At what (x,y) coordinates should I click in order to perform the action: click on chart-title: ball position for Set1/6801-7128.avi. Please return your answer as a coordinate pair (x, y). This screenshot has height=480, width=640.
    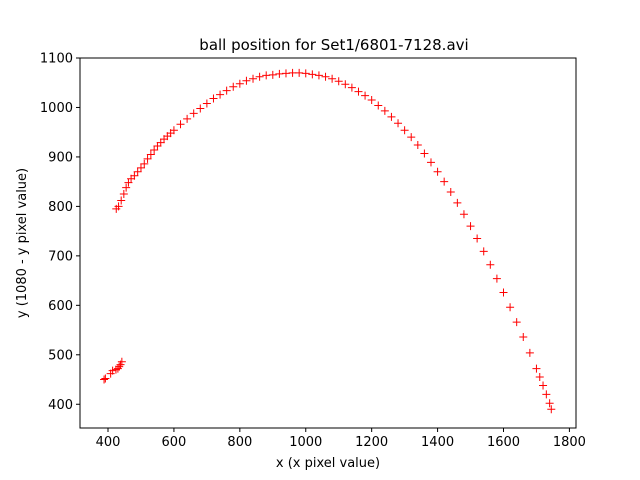
    Looking at the image, I should click on (333, 45).